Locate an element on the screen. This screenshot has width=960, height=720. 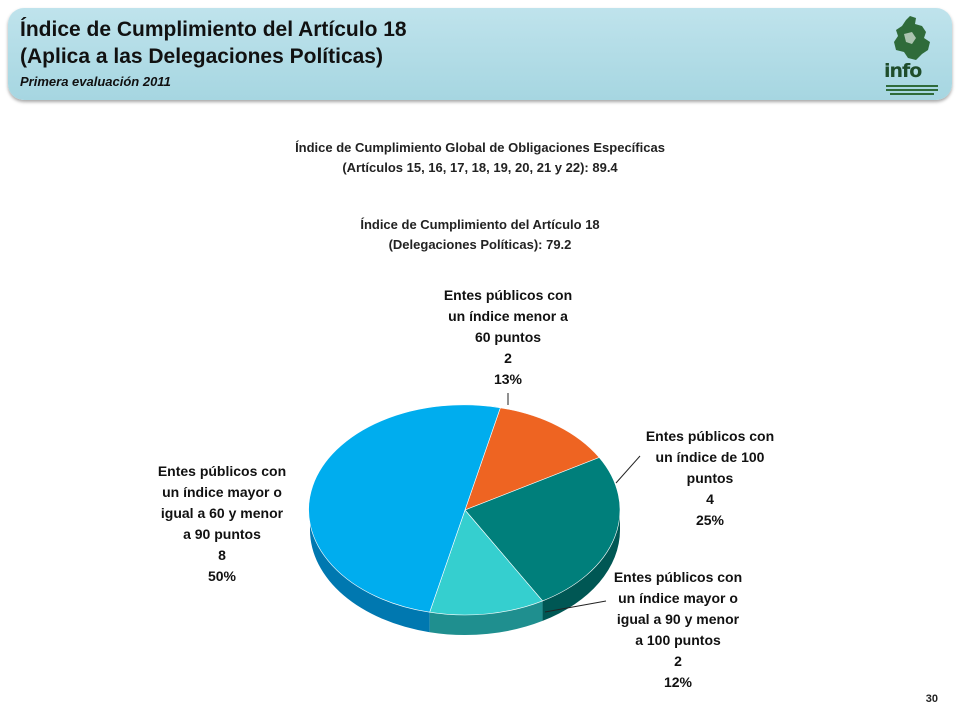
slice-label-3-line-5: 50% is located at coordinates (222, 576).